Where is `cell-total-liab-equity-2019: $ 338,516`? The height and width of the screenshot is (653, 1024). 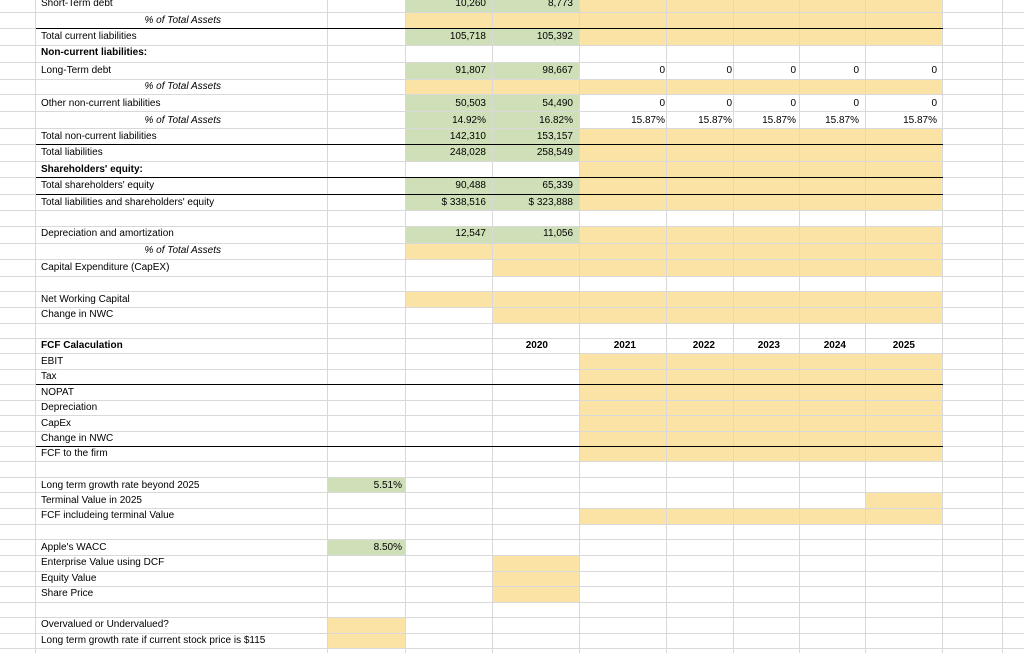 cell-total-liab-equity-2019: $ 338,516 is located at coordinates (464, 202).